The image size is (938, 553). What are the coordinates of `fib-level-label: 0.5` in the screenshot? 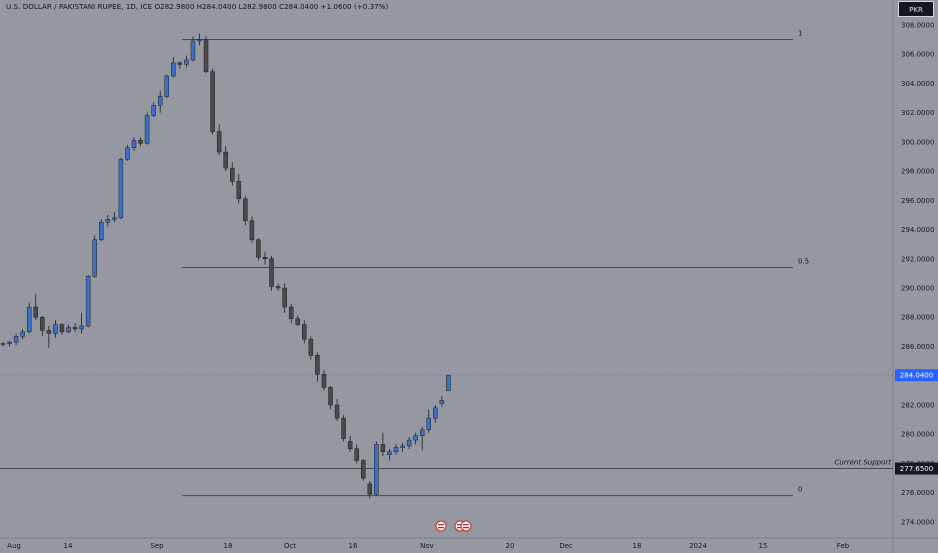 It's located at (803, 262).